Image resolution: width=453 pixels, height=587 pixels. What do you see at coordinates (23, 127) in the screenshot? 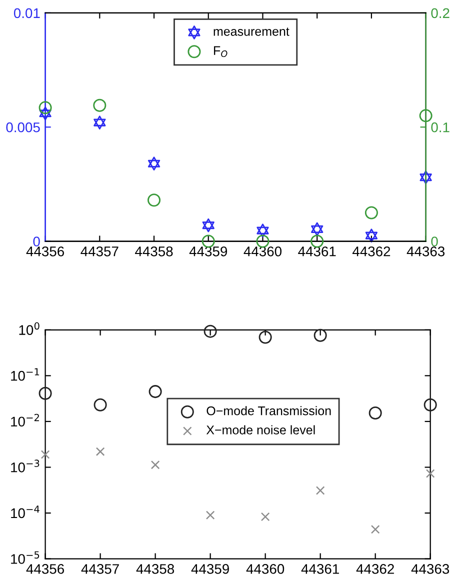
I see `y-tick-label: 0.005` at bounding box center [23, 127].